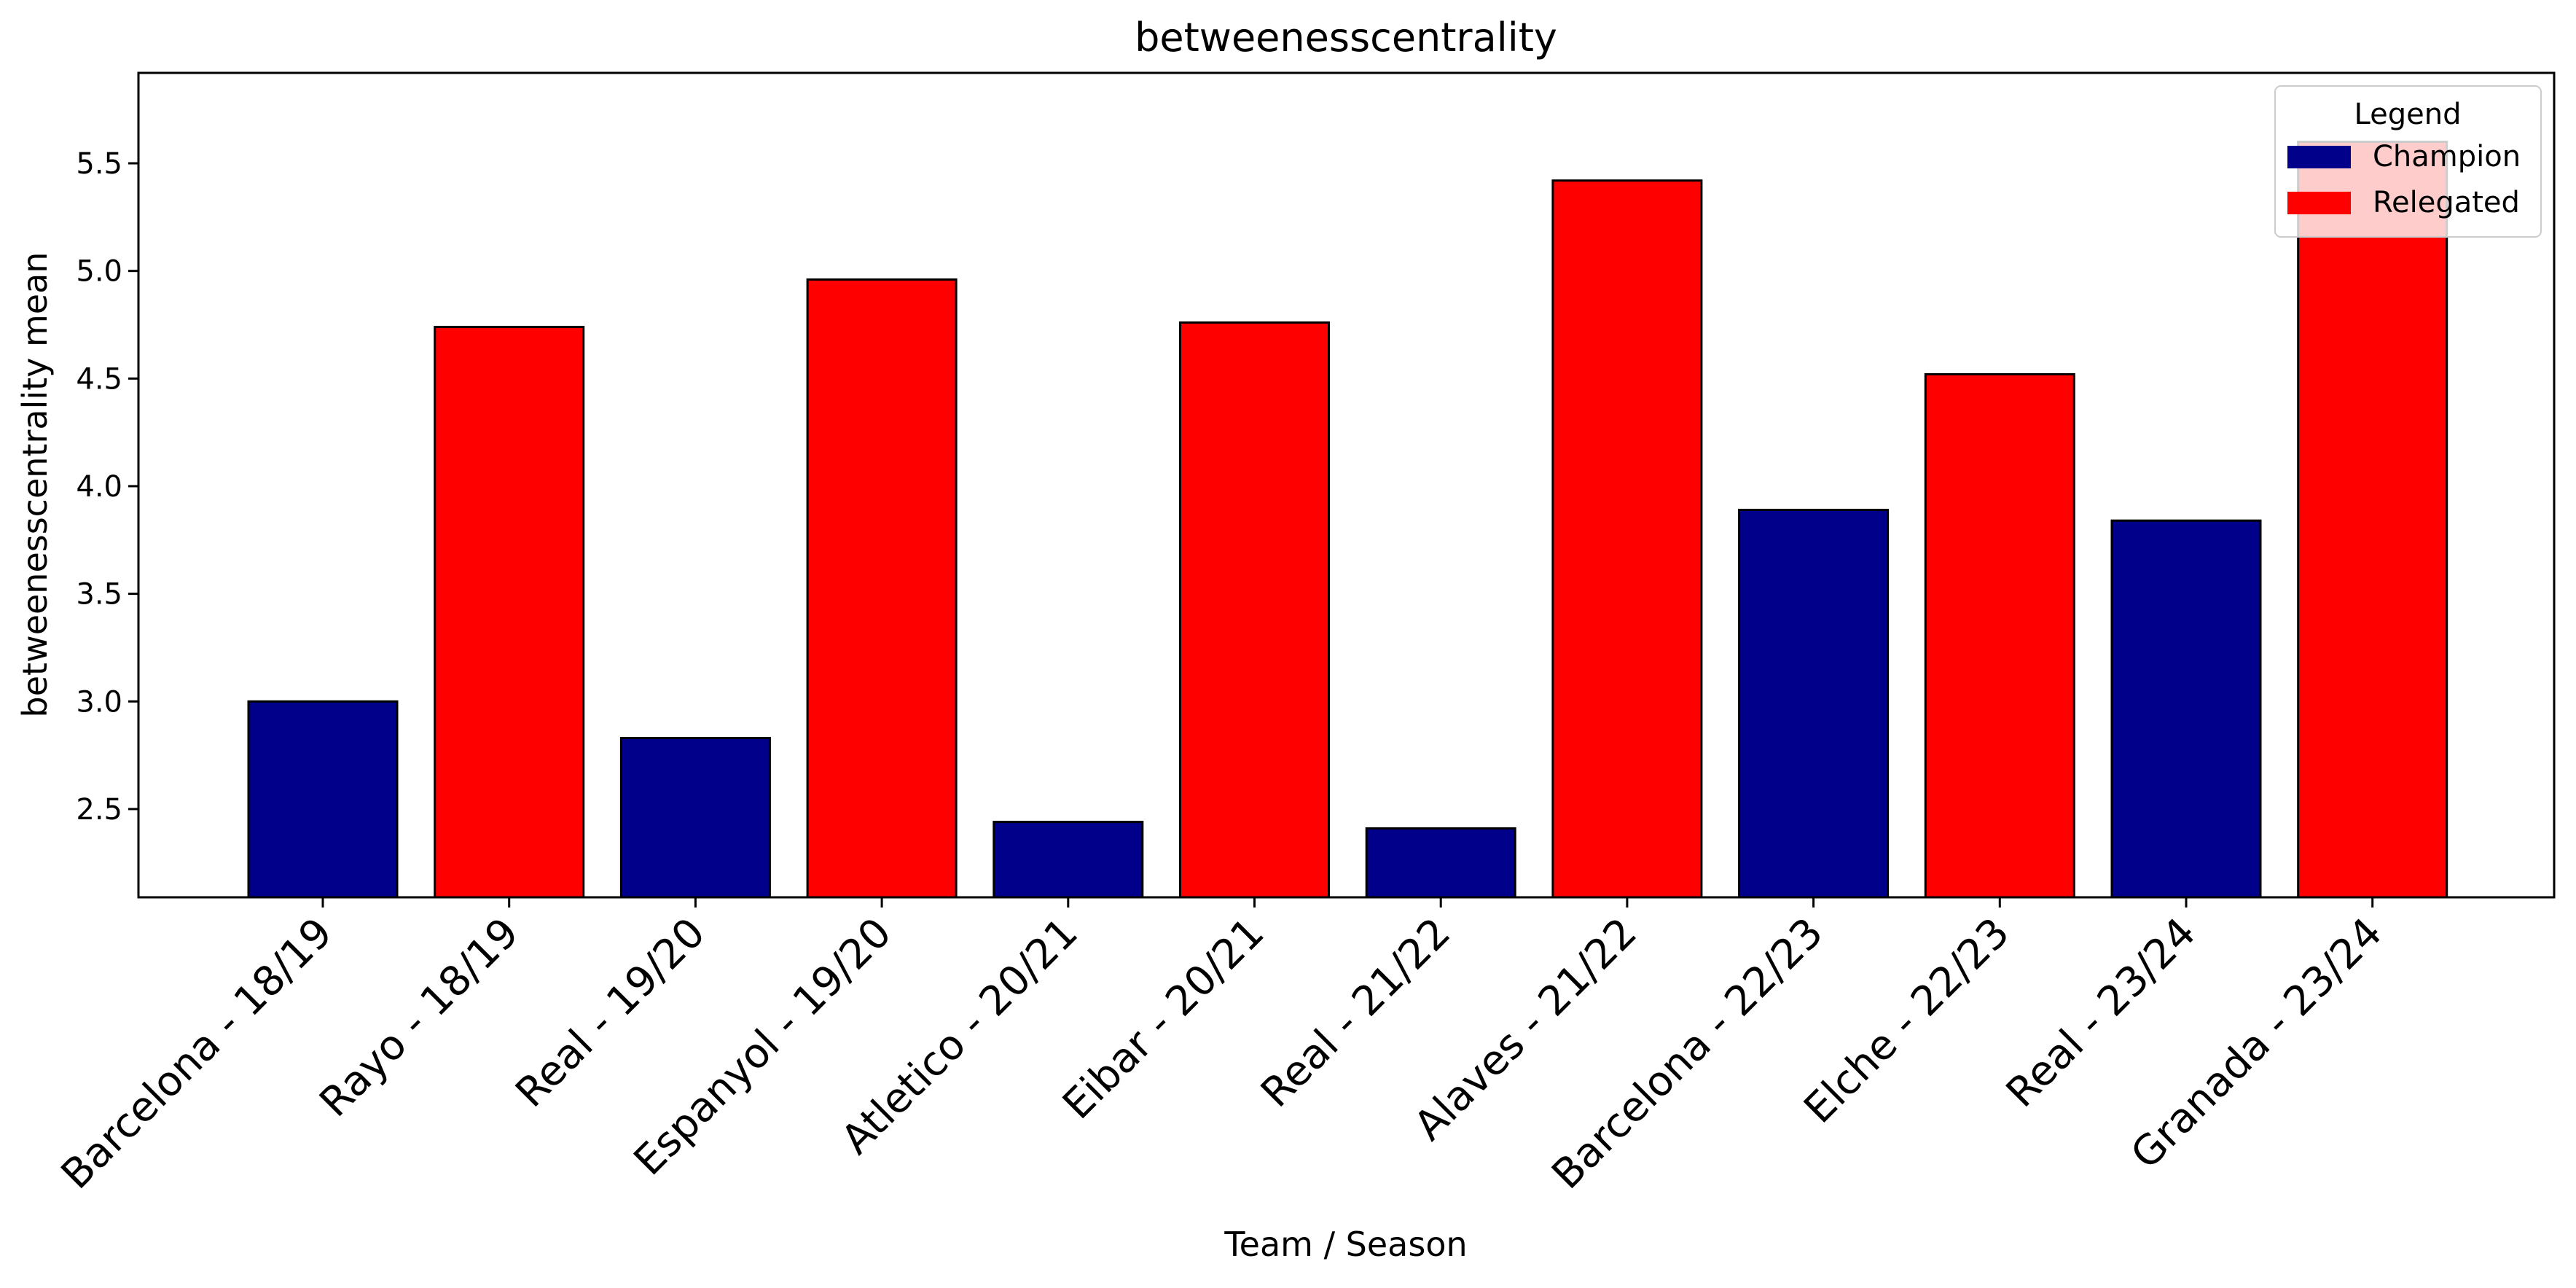  What do you see at coordinates (99, 379) in the screenshot?
I see `y-tick-label: 4.5` at bounding box center [99, 379].